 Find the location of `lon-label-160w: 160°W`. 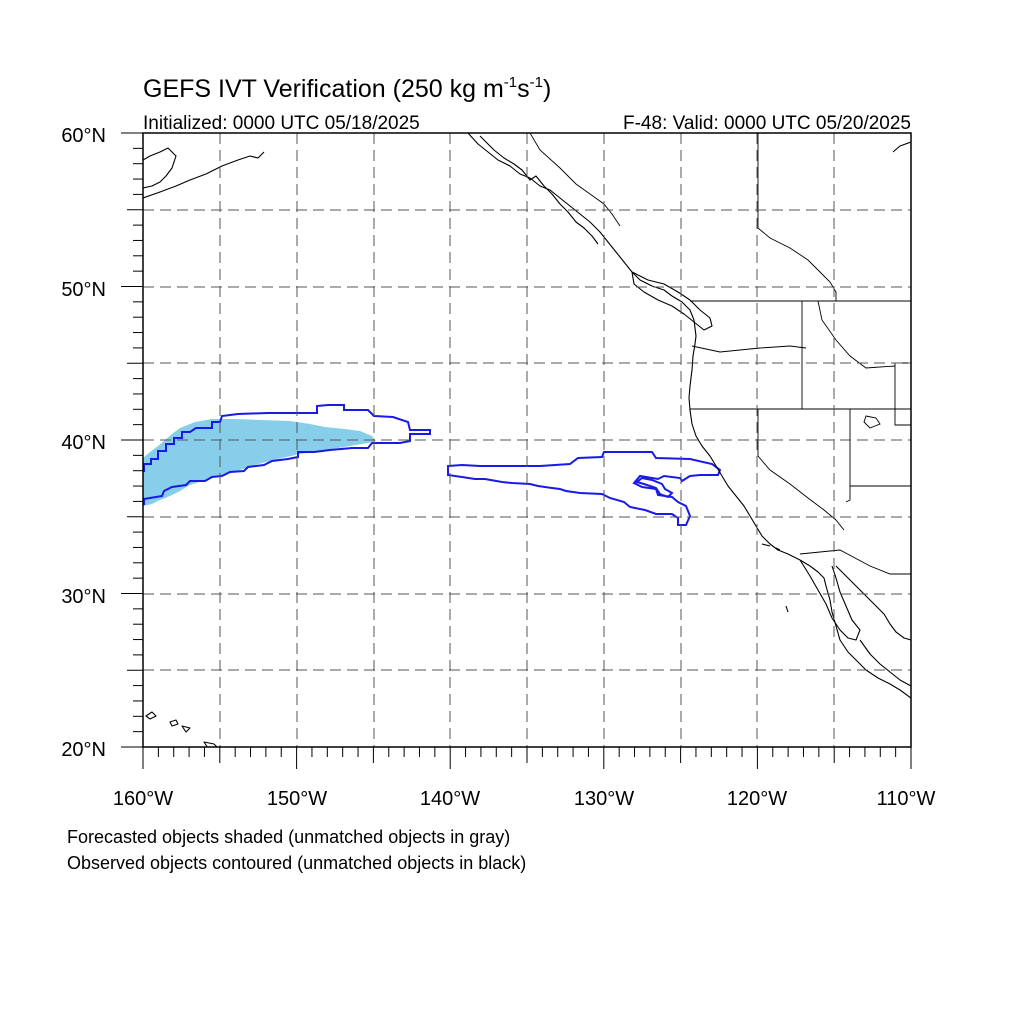

lon-label-160w: 160°W is located at coordinates (143, 799).